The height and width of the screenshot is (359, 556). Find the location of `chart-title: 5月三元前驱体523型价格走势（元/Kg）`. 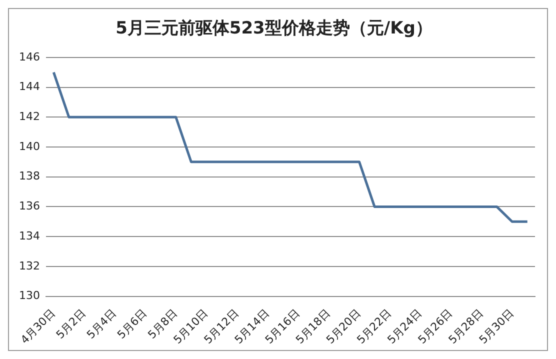

chart-title: 5月三元前驱体523型价格走势（元/Kg） is located at coordinates (274, 28).